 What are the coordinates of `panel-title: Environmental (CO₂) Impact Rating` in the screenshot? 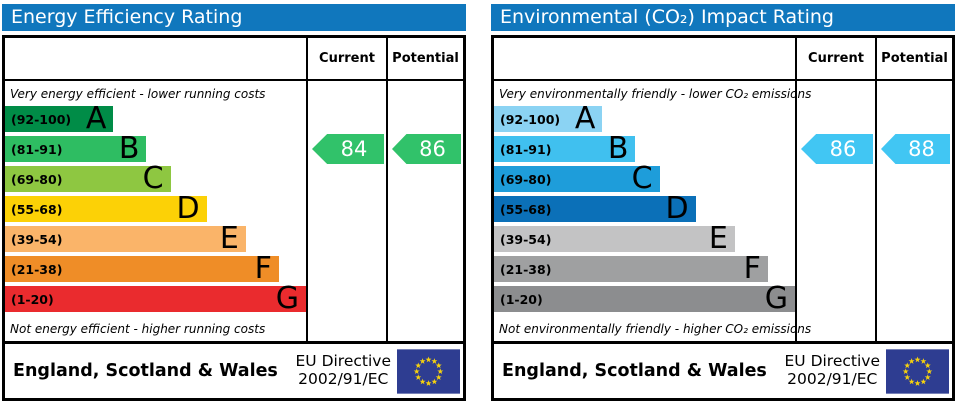 It's located at (667, 17).